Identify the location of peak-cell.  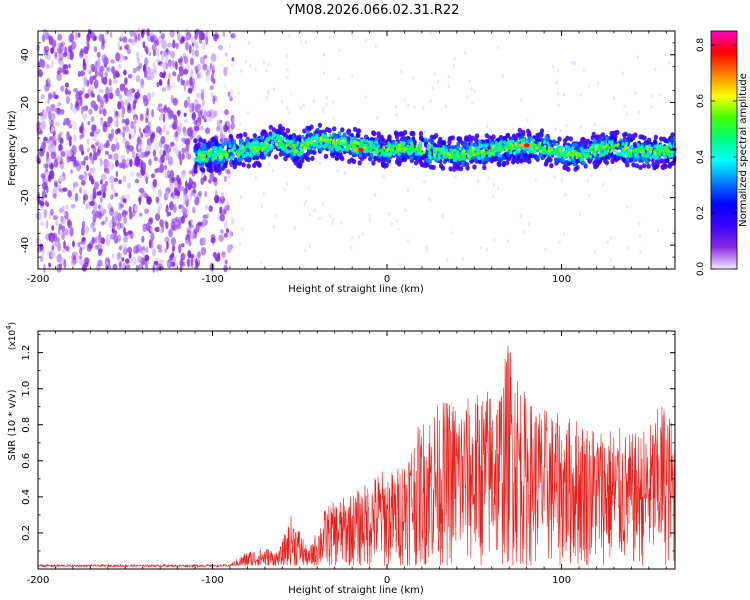
(526, 145).